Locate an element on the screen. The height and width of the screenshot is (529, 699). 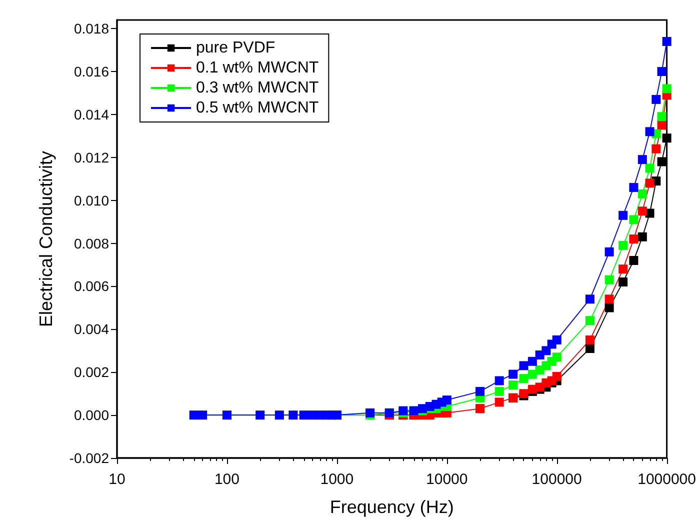
y-tick-label: 0.006 is located at coordinates (92, 286).